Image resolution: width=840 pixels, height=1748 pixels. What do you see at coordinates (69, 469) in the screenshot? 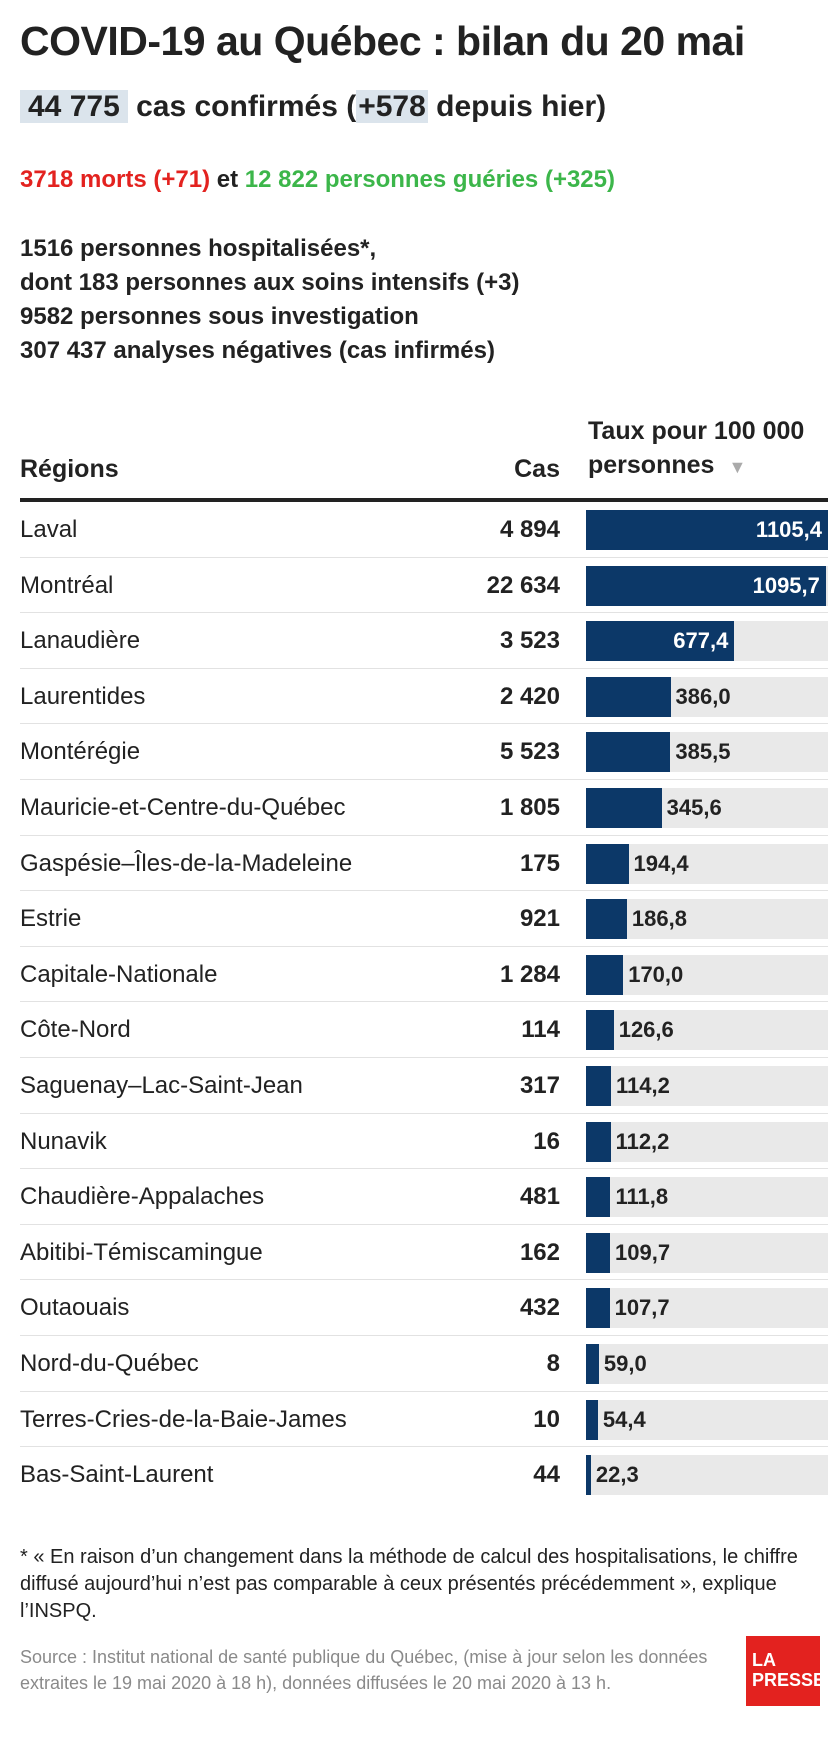
I see `column-header-region: Régions` at bounding box center [69, 469].